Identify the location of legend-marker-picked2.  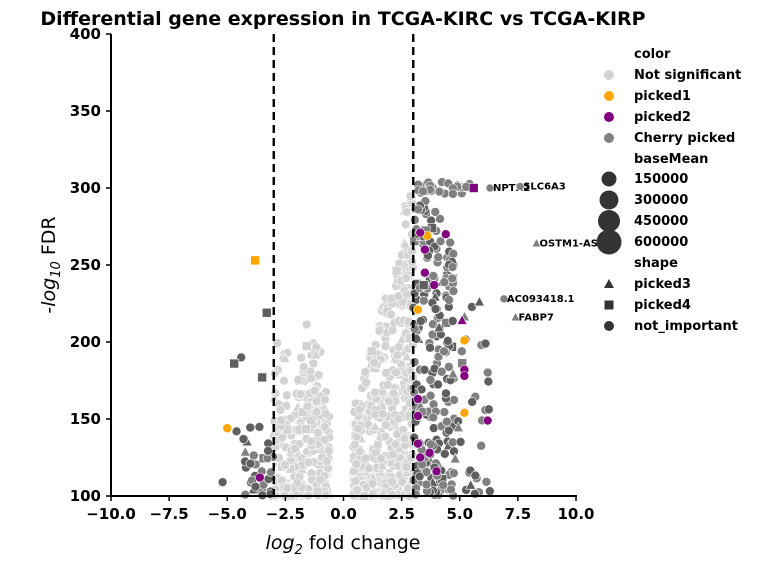
(609, 117).